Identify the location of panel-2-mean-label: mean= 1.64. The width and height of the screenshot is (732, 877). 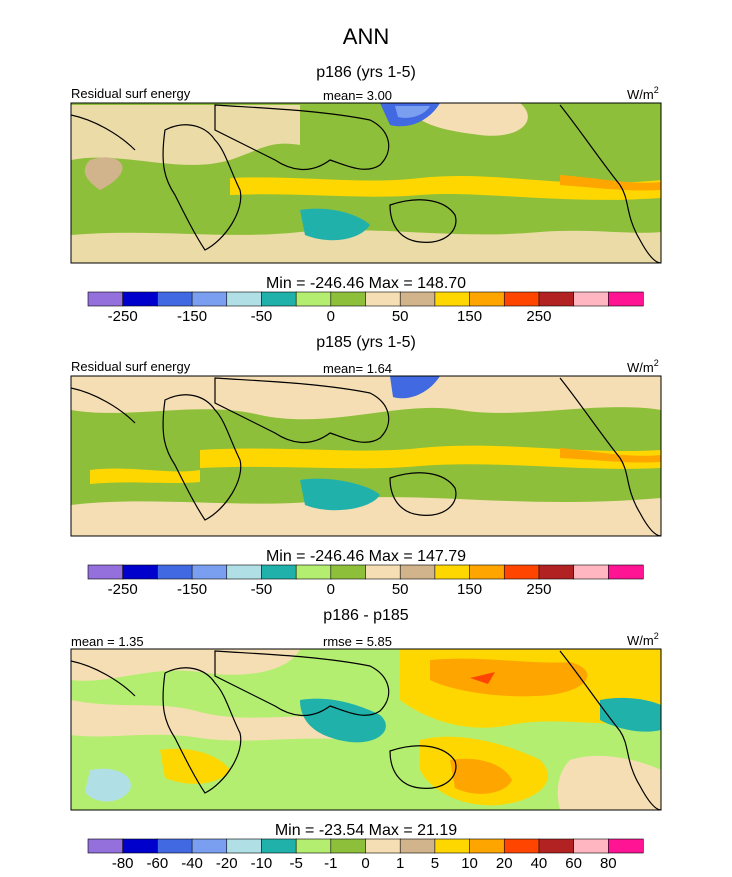
(357, 368).